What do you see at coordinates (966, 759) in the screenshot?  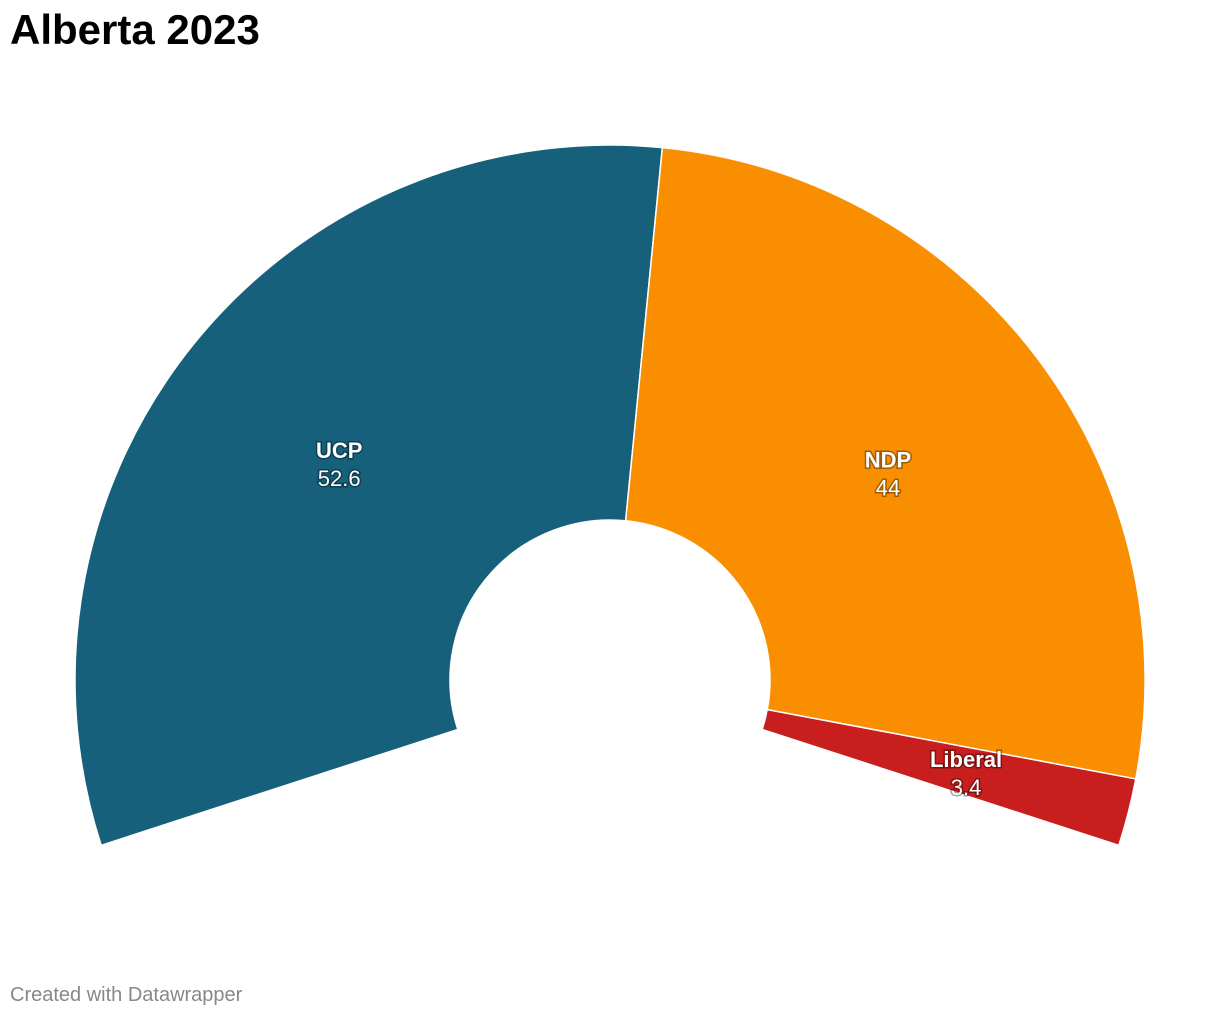 I see `slice-label-liberal: Liberal` at bounding box center [966, 759].